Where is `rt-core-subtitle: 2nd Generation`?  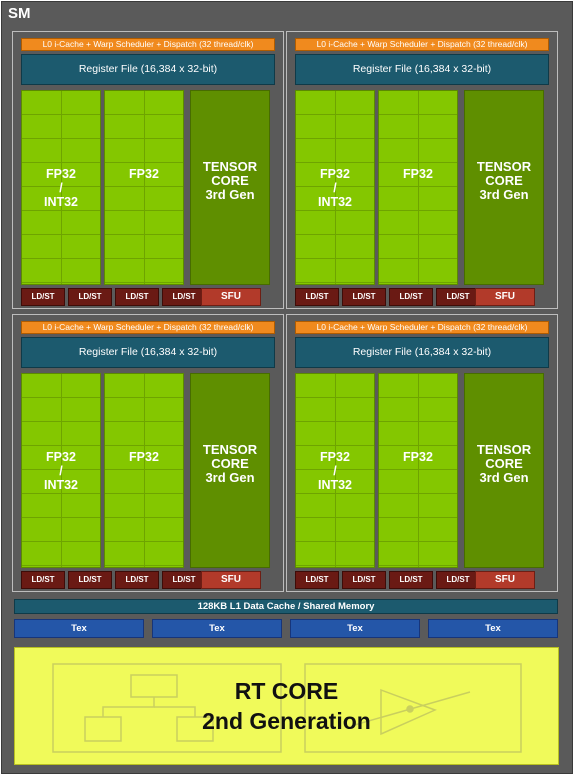
rt-core-subtitle: 2nd Generation is located at coordinates (286, 721).